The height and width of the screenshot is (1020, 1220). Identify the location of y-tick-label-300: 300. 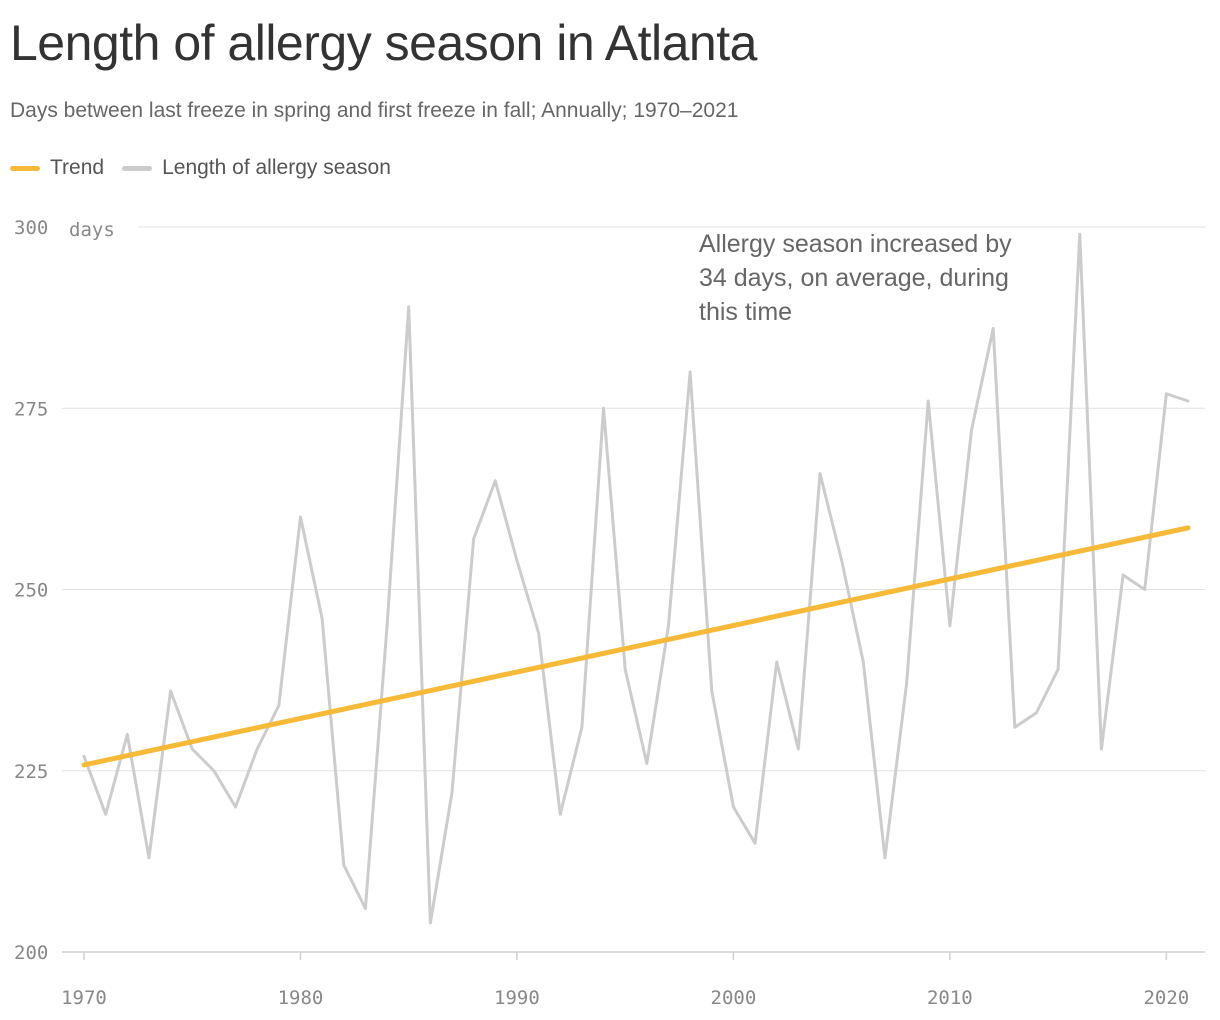
(31, 228).